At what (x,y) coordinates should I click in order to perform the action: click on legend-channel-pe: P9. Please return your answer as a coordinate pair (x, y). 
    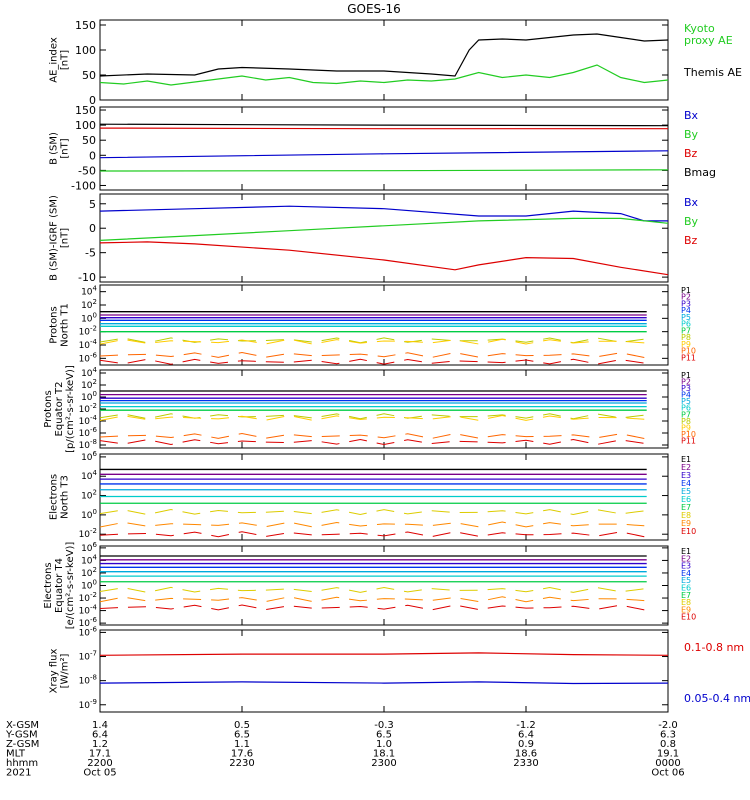
    Looking at the image, I should click on (686, 427).